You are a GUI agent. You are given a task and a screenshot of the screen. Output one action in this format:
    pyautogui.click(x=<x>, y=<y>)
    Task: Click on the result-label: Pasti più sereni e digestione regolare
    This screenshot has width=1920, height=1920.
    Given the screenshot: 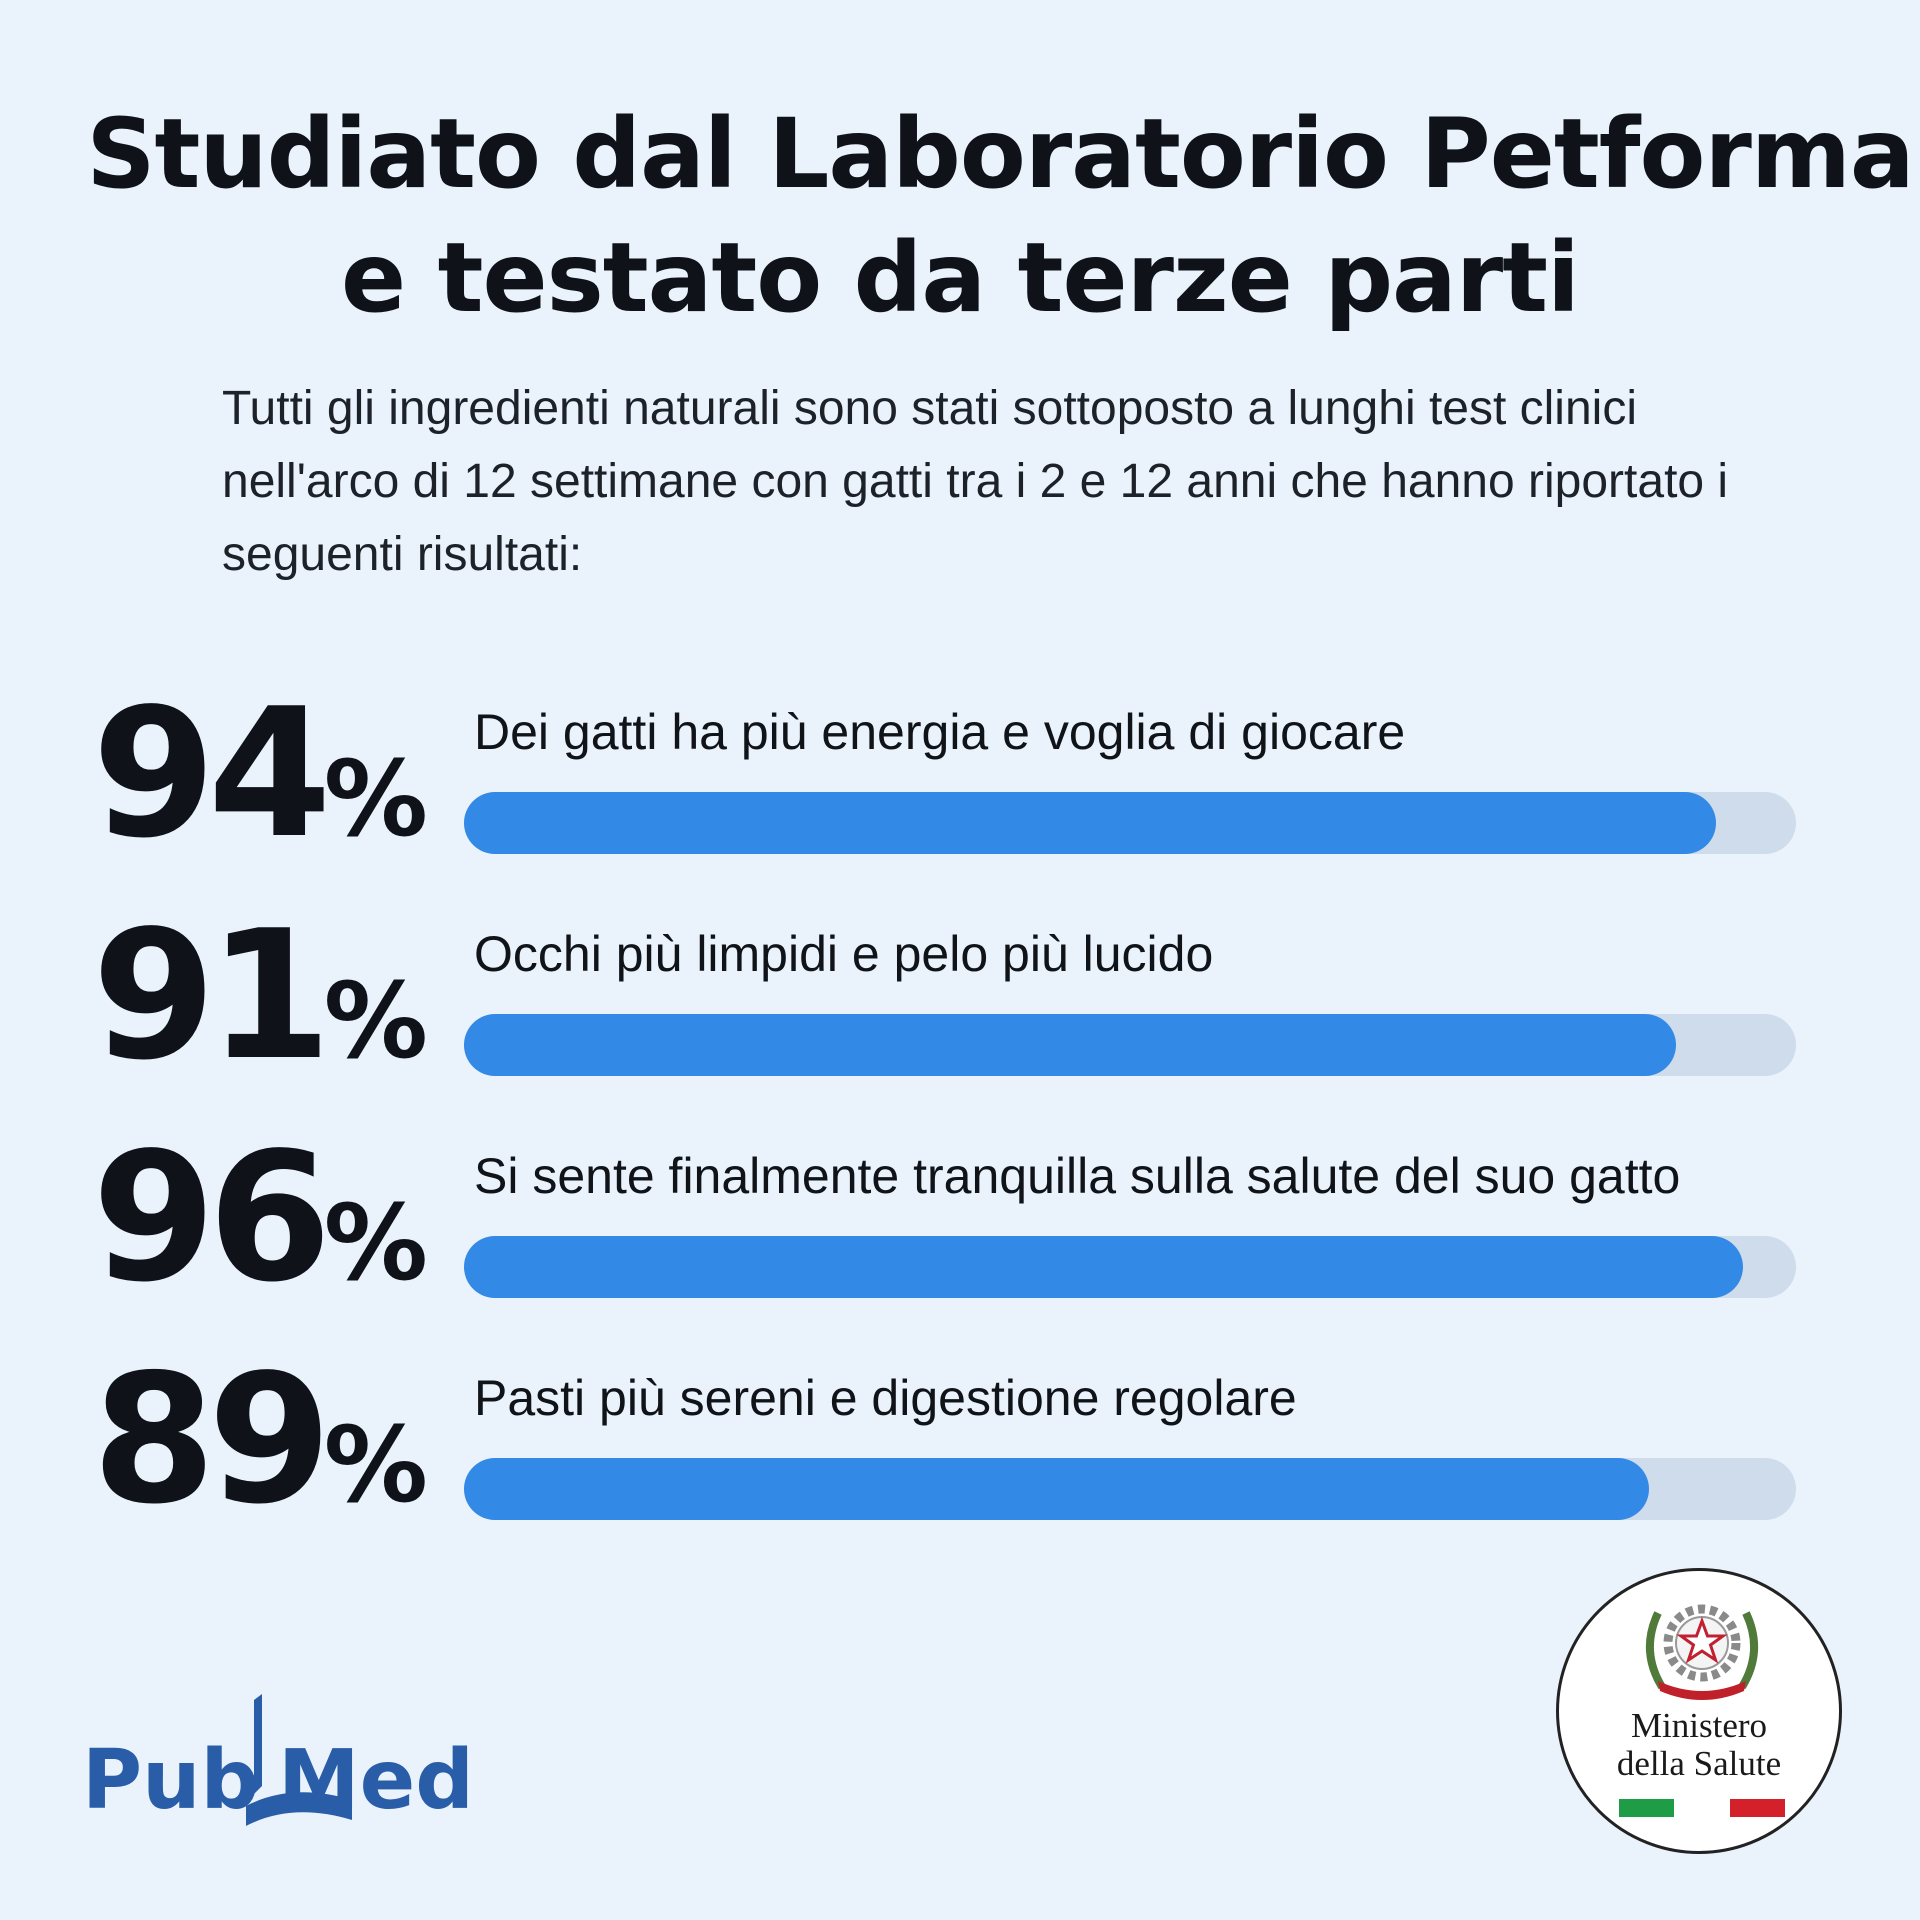 What is the action you would take?
    pyautogui.click(x=885, y=1398)
    